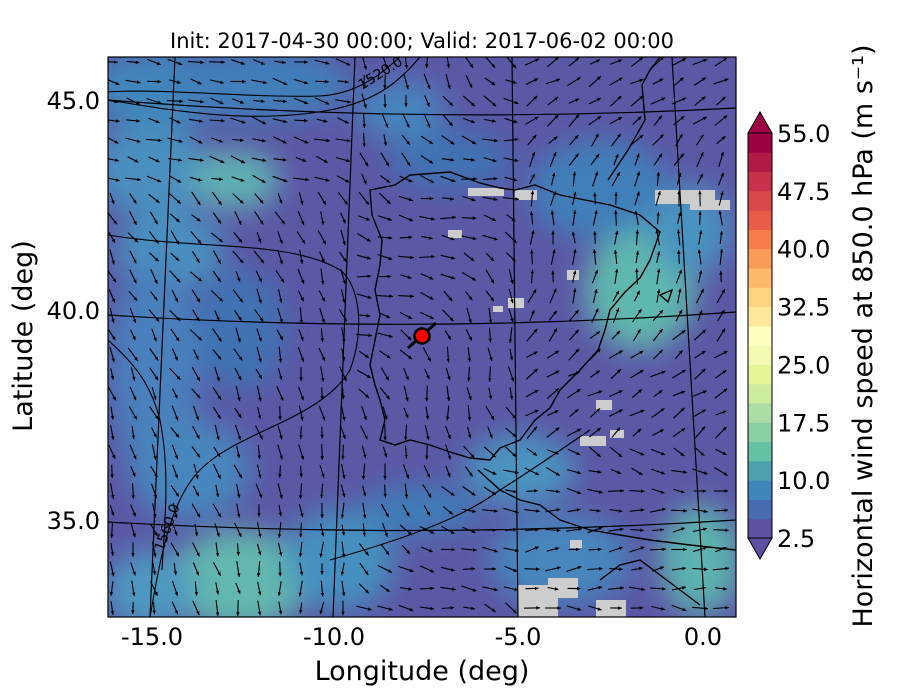 The image size is (900, 700). I want to click on colorbar-segment, so click(760, 200).